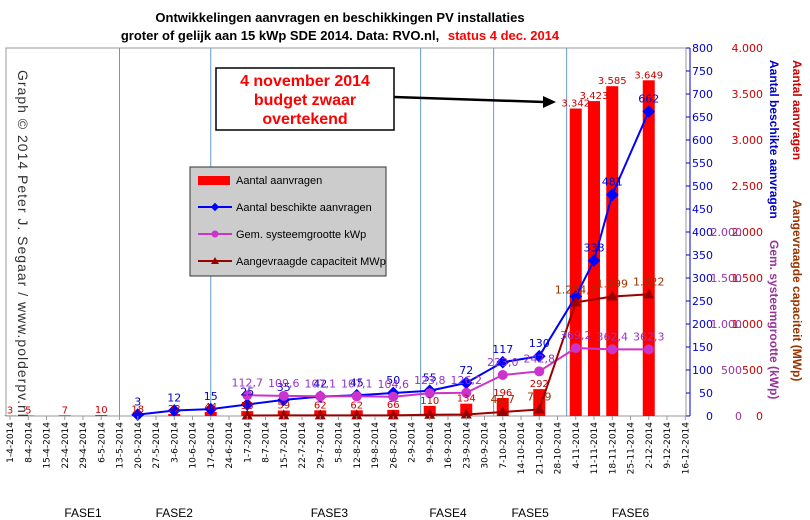 This screenshot has width=810, height=520. What do you see at coordinates (175, 513) in the screenshot?
I see `phase-label: FASE2` at bounding box center [175, 513].